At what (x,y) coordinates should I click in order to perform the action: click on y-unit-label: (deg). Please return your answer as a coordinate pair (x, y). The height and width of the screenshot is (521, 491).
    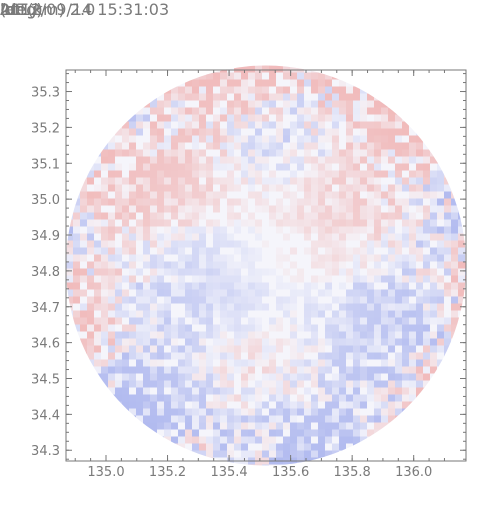
    Looking at the image, I should click on (21, 9).